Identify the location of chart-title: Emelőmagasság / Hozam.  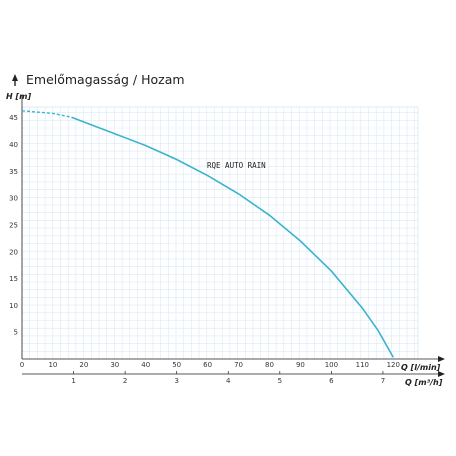
(105, 79).